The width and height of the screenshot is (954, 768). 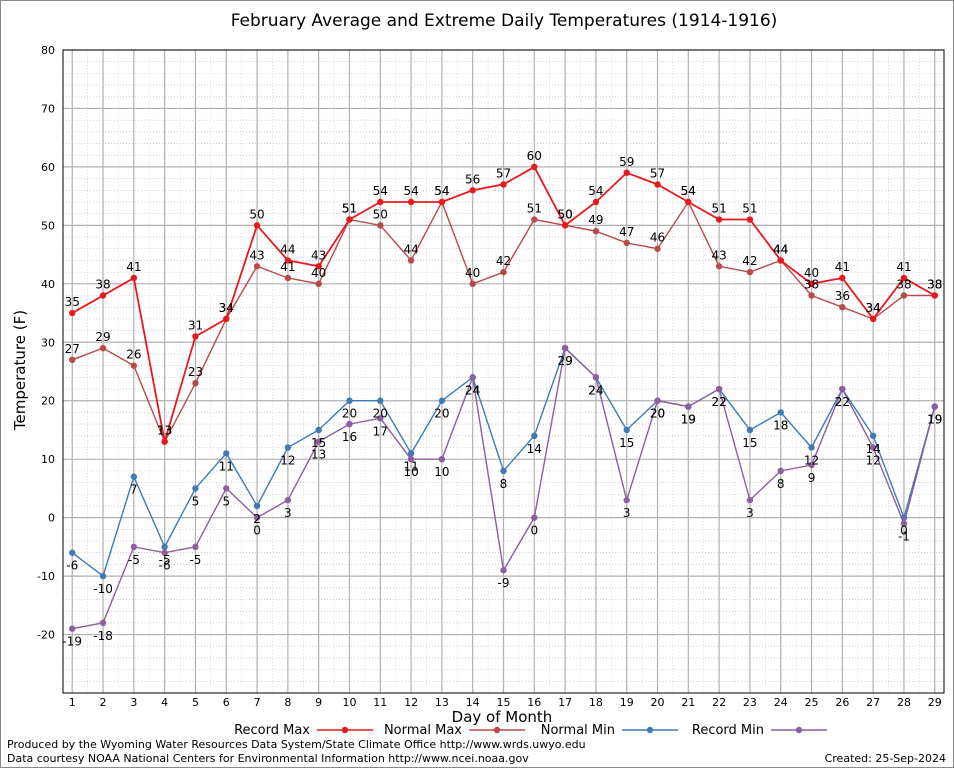 I want to click on data-label: 49, so click(x=595, y=220).